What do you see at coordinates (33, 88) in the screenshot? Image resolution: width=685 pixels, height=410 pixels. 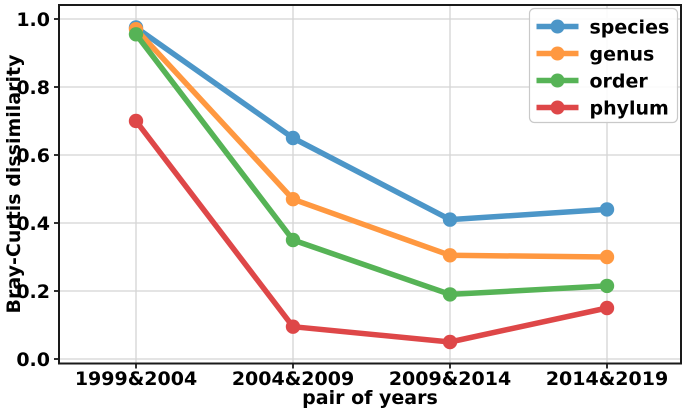 I see `y-tick-label: 0.8` at bounding box center [33, 88].